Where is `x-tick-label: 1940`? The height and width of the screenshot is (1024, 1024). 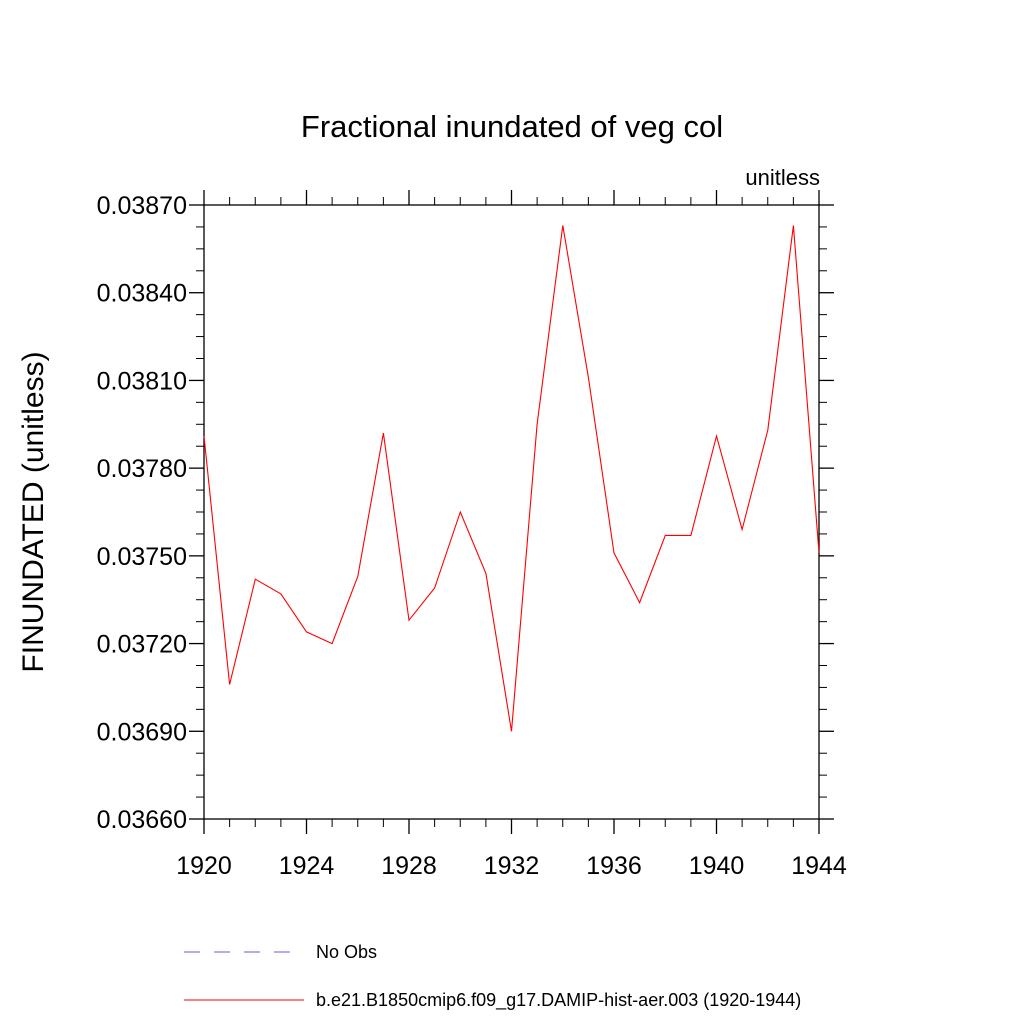
x-tick-label: 1940 is located at coordinates (717, 866).